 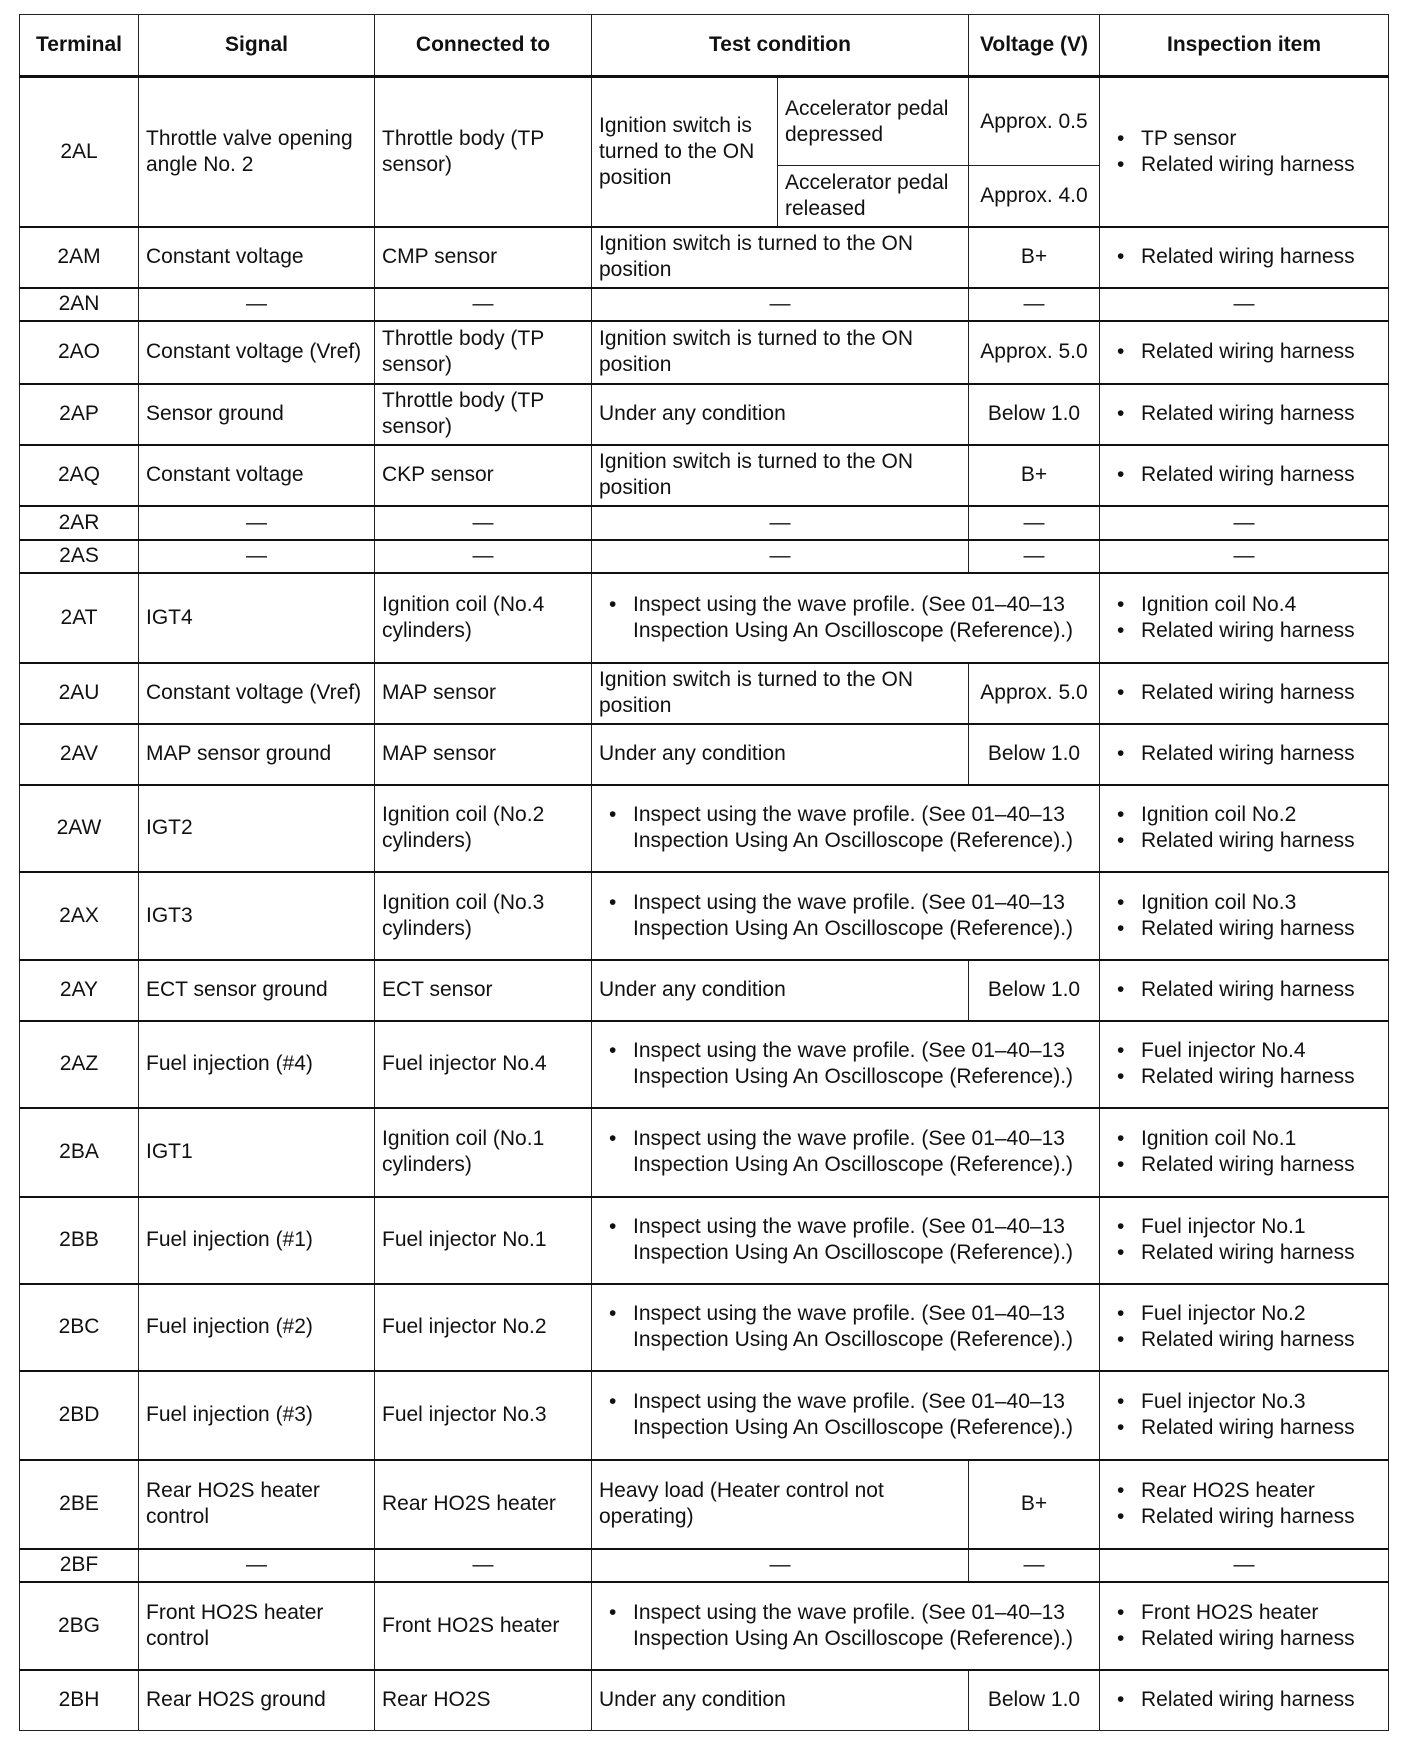 I want to click on connected-to-cell: Ignition coil (No.2 cylinders), so click(x=483, y=827).